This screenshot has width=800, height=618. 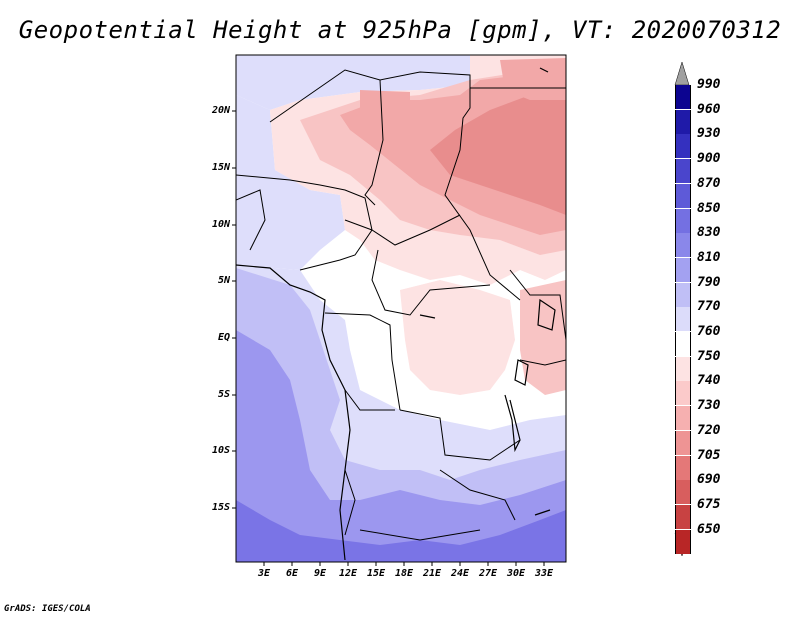 What do you see at coordinates (709, 208) in the screenshot?
I see `legend-label: 850` at bounding box center [709, 208].